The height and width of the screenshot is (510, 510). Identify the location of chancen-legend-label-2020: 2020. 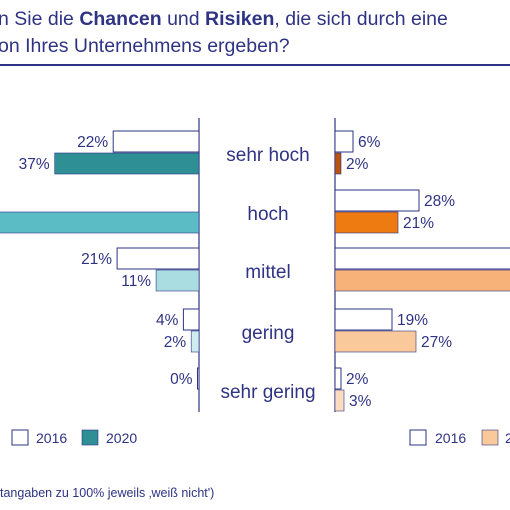
(121, 438).